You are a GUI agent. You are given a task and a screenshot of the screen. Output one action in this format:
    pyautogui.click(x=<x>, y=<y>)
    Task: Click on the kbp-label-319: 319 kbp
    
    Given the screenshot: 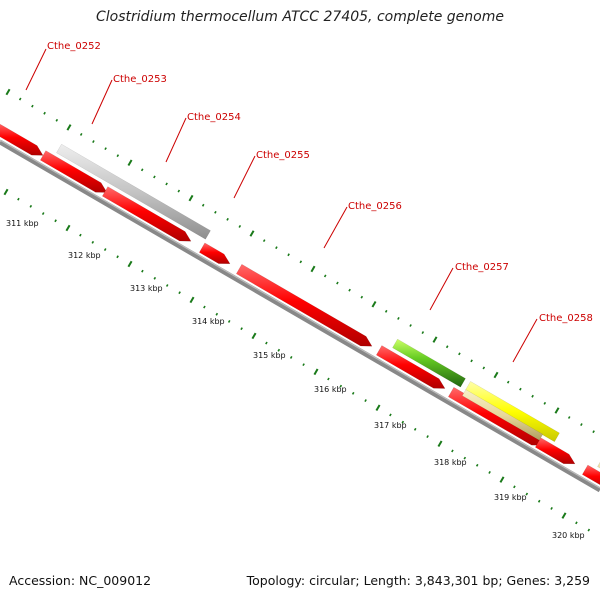 What is the action you would take?
    pyautogui.click(x=510, y=497)
    